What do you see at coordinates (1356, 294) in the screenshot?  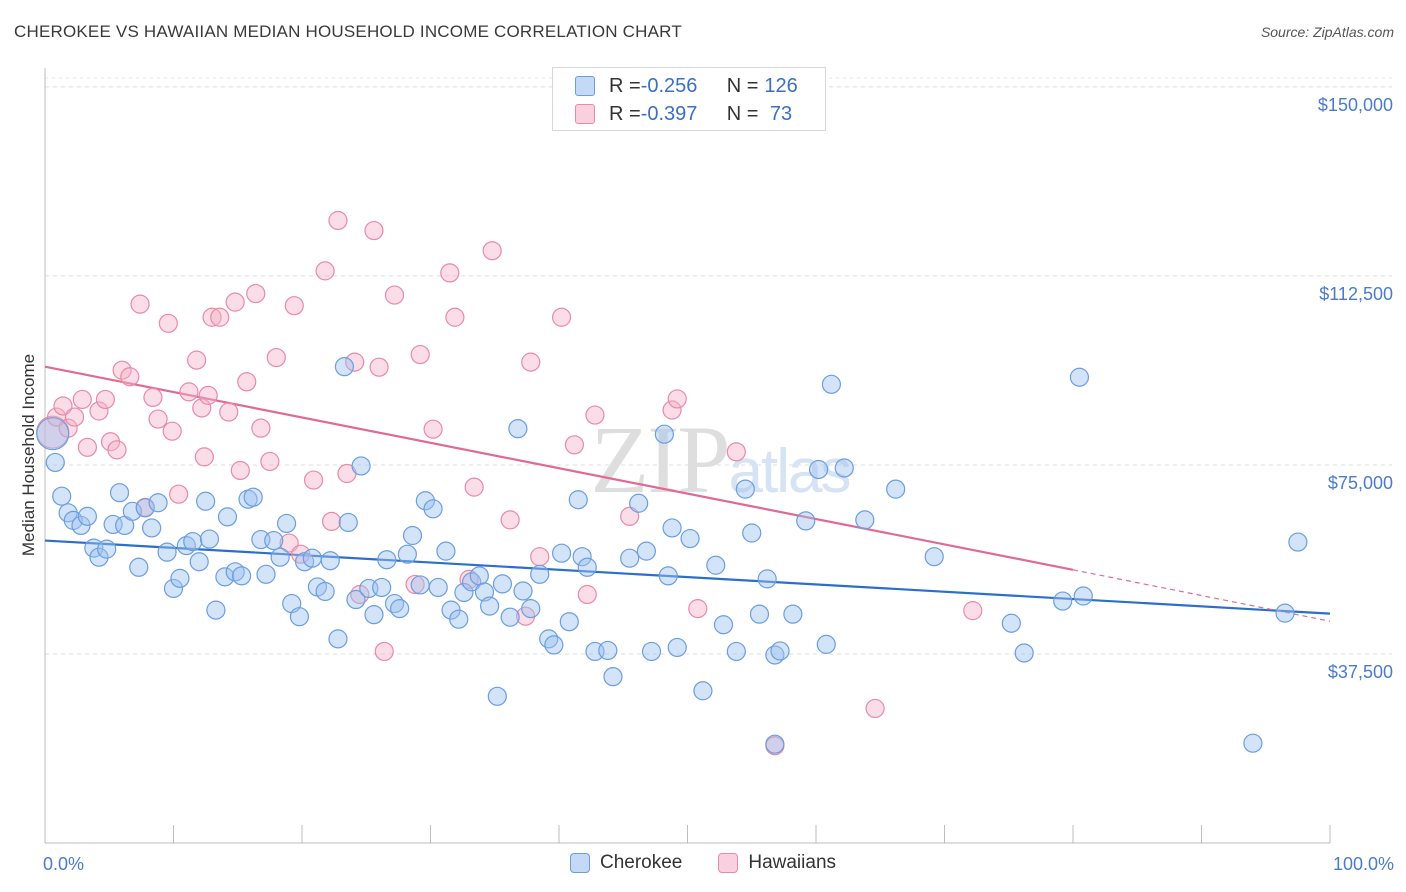 I see `y-tick-label: $112,500` at bounding box center [1356, 294].